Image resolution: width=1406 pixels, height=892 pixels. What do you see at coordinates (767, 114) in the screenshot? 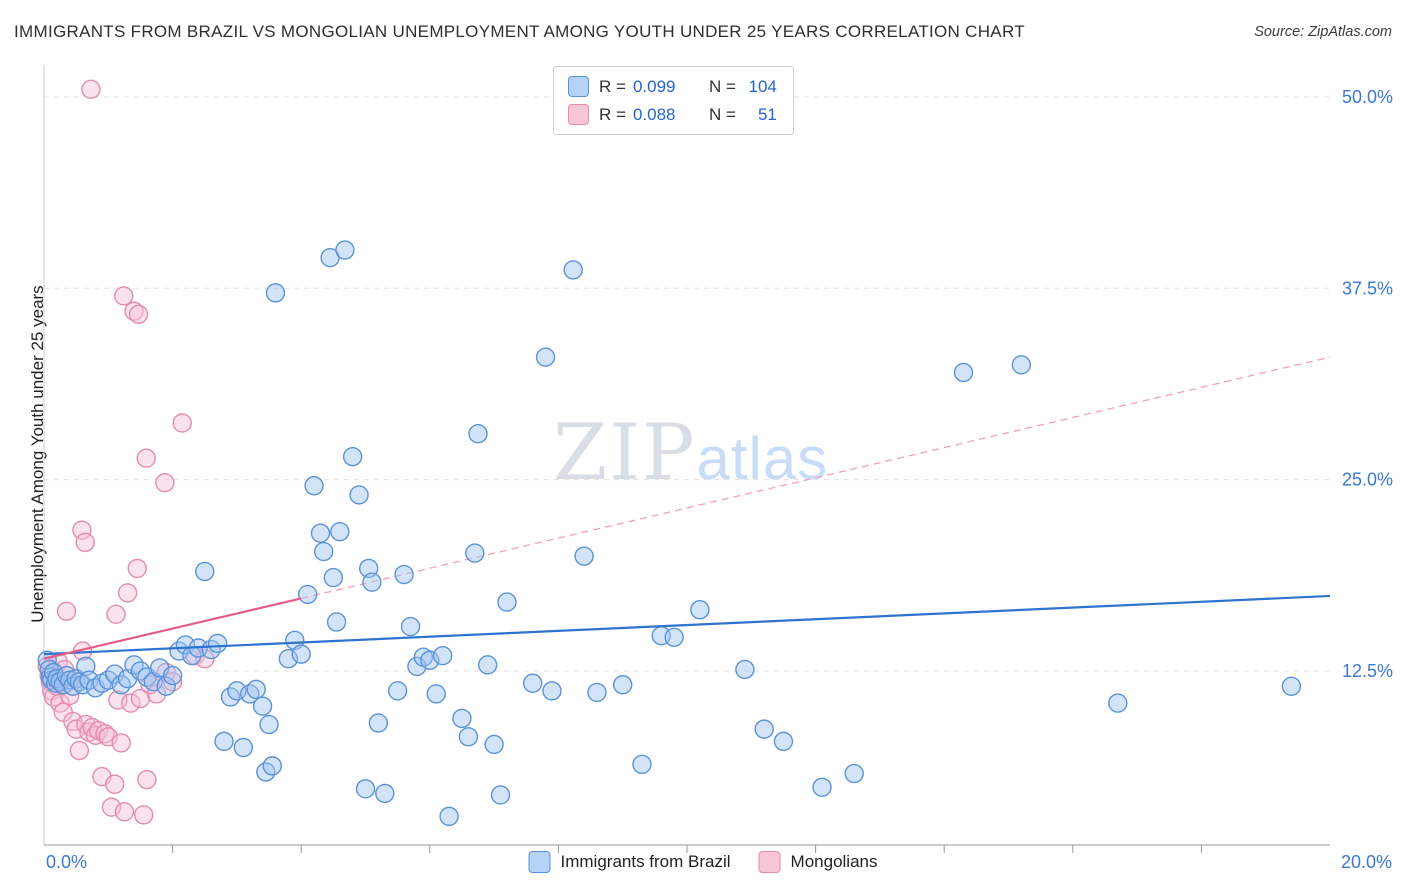
I see `n-value-mongolian: 51` at bounding box center [767, 114].